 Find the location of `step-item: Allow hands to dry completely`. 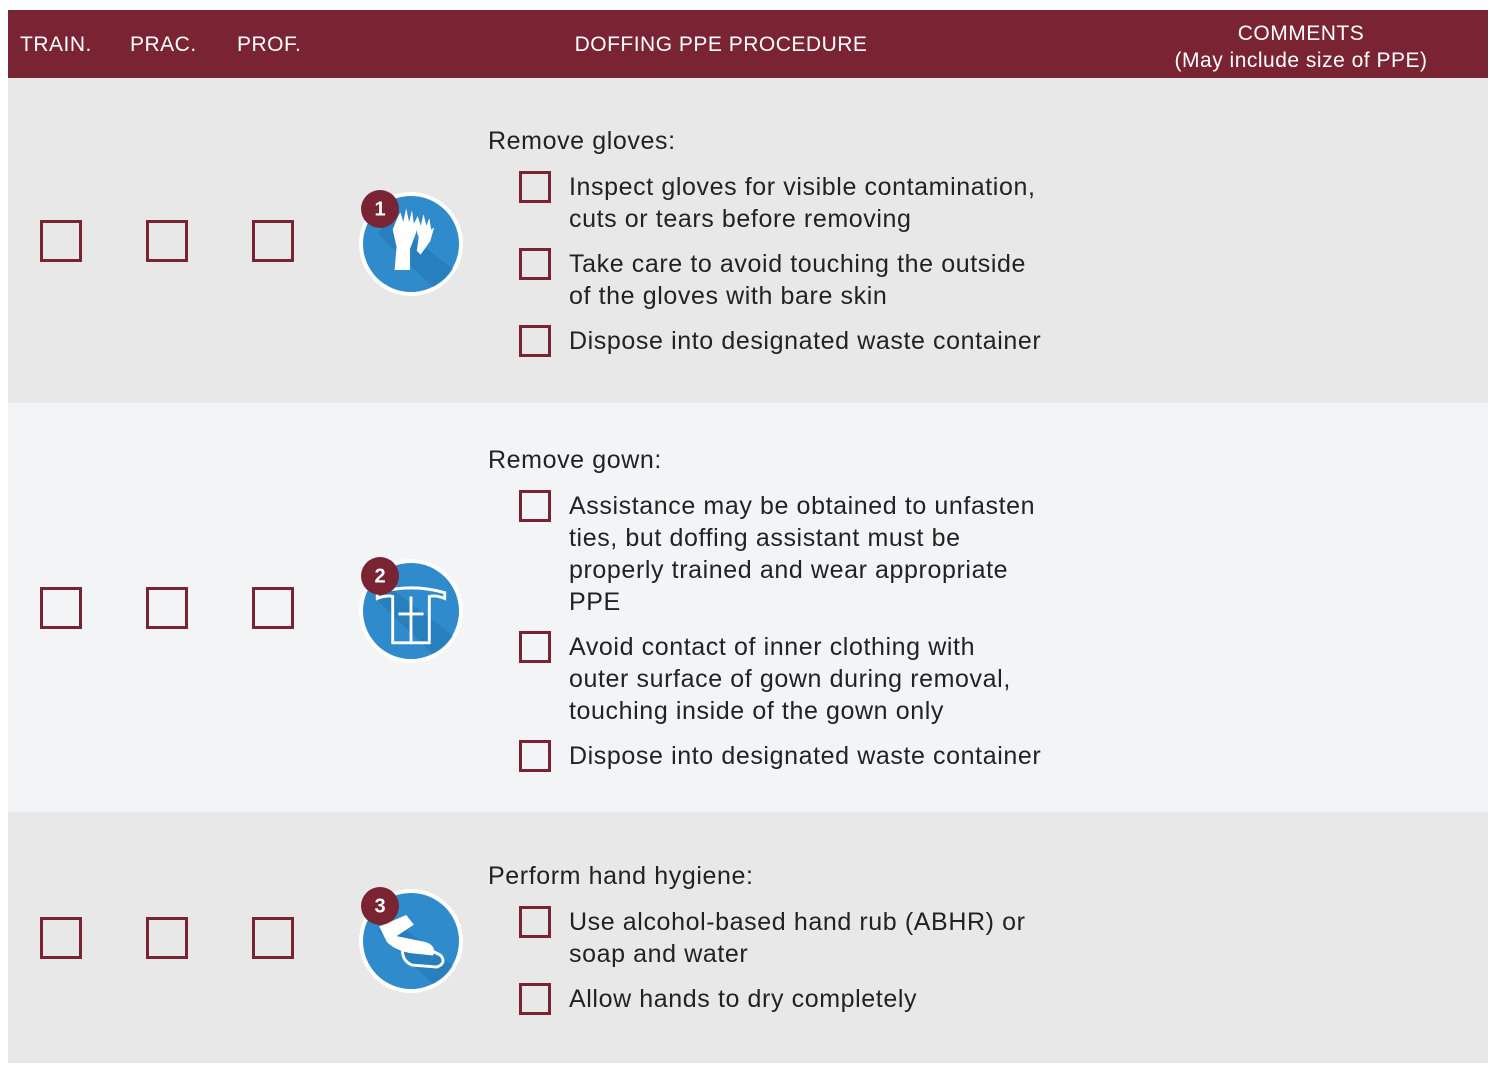

step-item: Allow hands to dry completely is located at coordinates (757, 999).